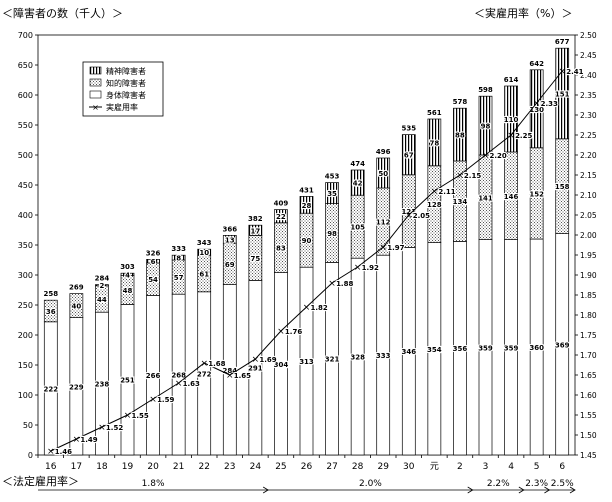  Describe the element at coordinates (434, 205) in the screenshot. I see `label-intellectual: 128` at that location.